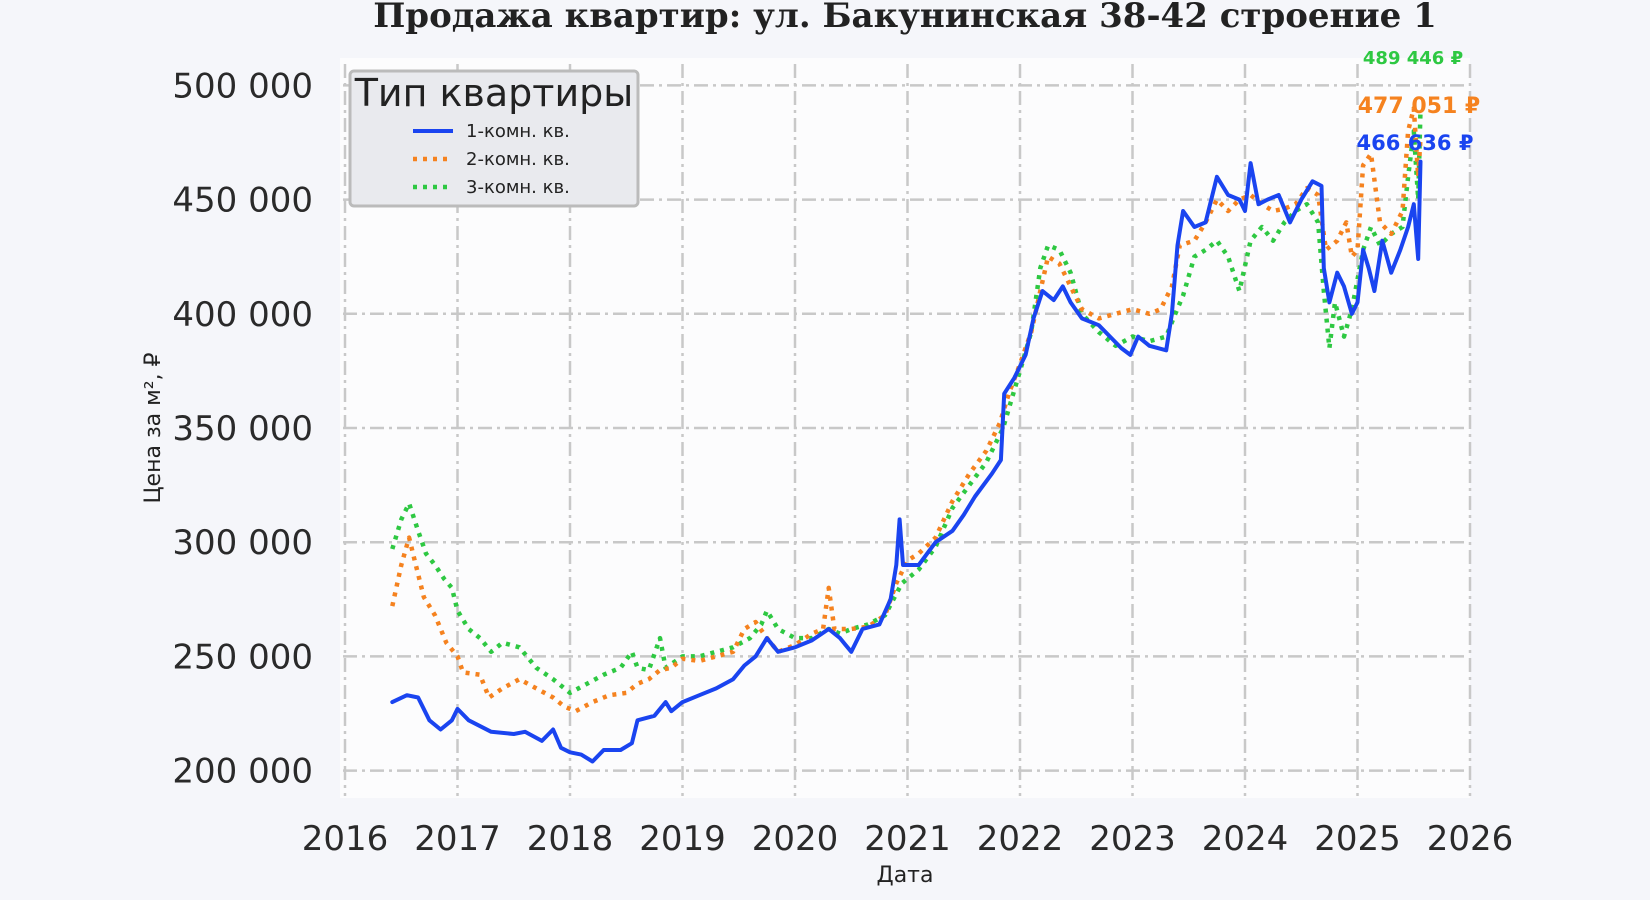  I want to click on end-value-label-2: 477 051 ₽, so click(1419, 106).